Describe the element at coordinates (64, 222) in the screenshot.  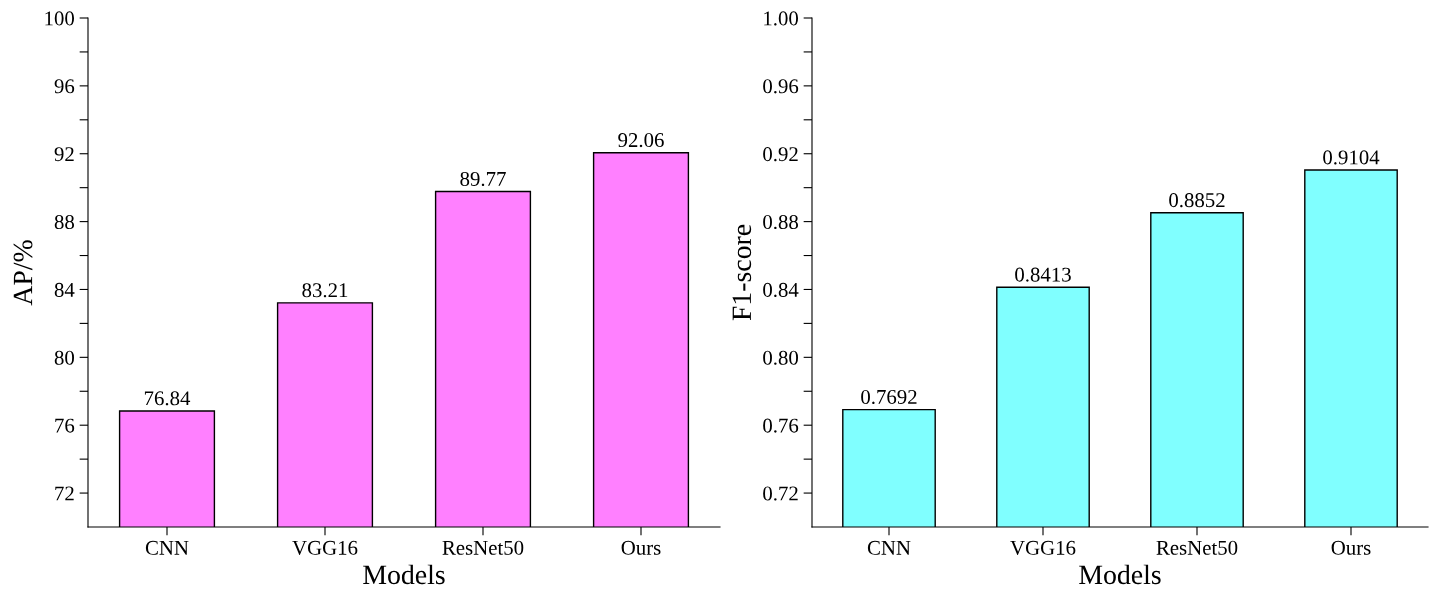
I see `y-tick-label: 88` at that location.